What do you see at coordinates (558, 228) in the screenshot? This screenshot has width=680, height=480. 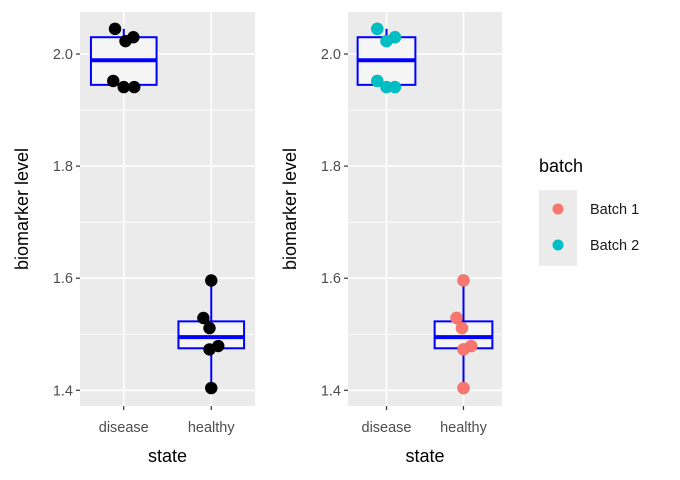 I see `legend-key-background` at bounding box center [558, 228].